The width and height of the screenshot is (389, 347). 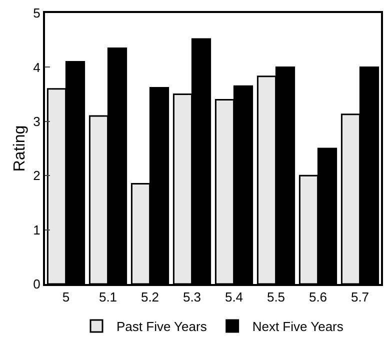 I want to click on y-tick-label: 5, so click(x=36, y=13).